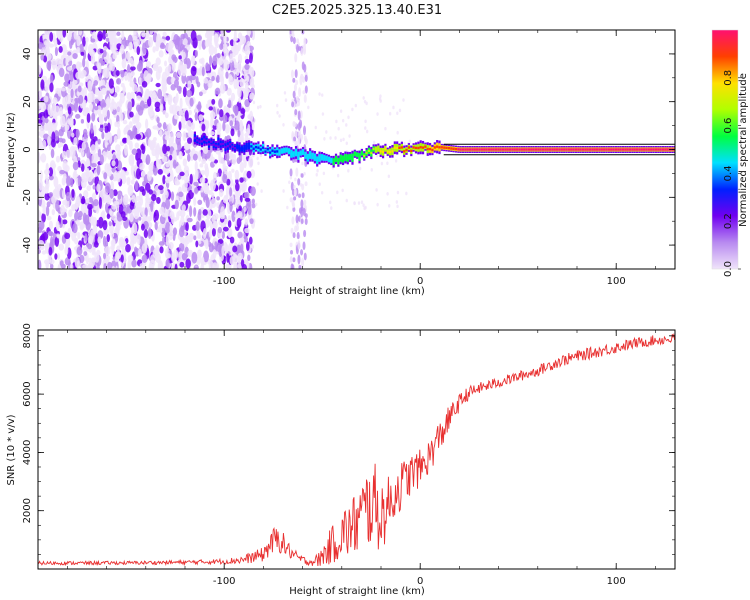 Image resolution: width=750 pixels, height=600 pixels. I want to click on colorbar-ticks: 0.0 0.2 0.4 0.6 0.8, so click(732, 173).